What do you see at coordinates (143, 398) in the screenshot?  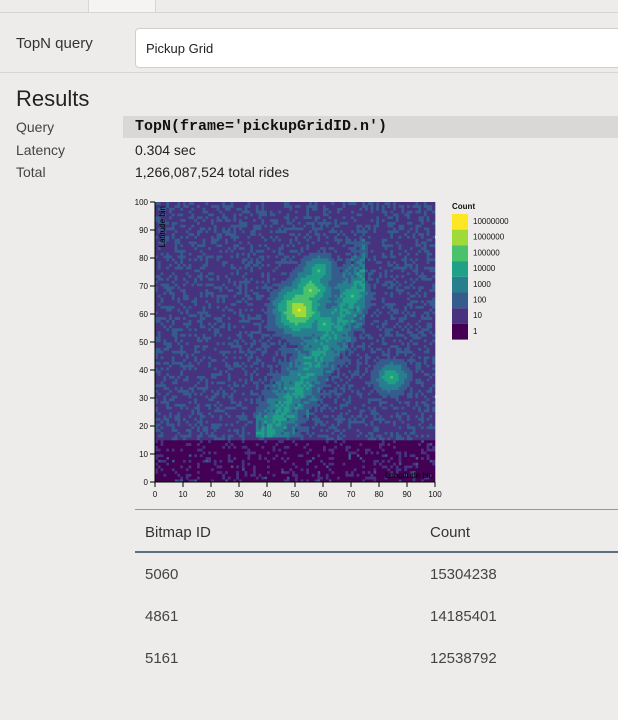 I see `y-tick-label: 30` at bounding box center [143, 398].